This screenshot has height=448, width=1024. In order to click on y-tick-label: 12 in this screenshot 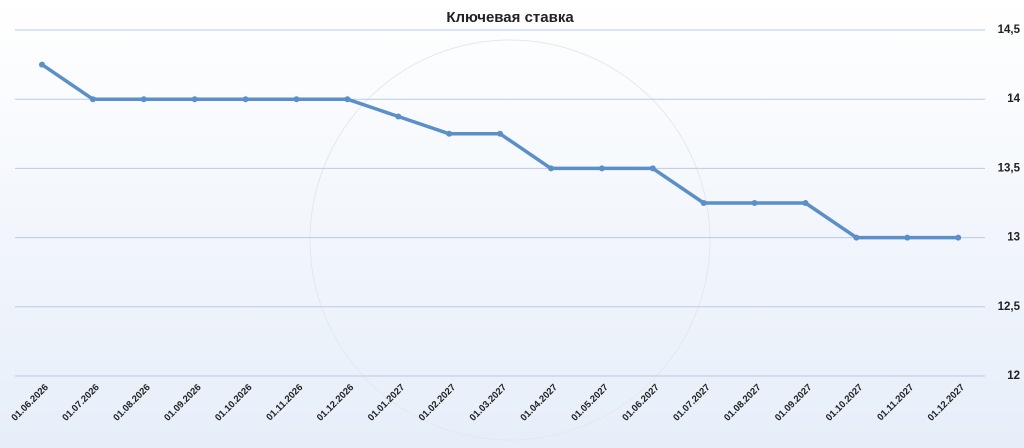, I will do `click(1013, 376)`.